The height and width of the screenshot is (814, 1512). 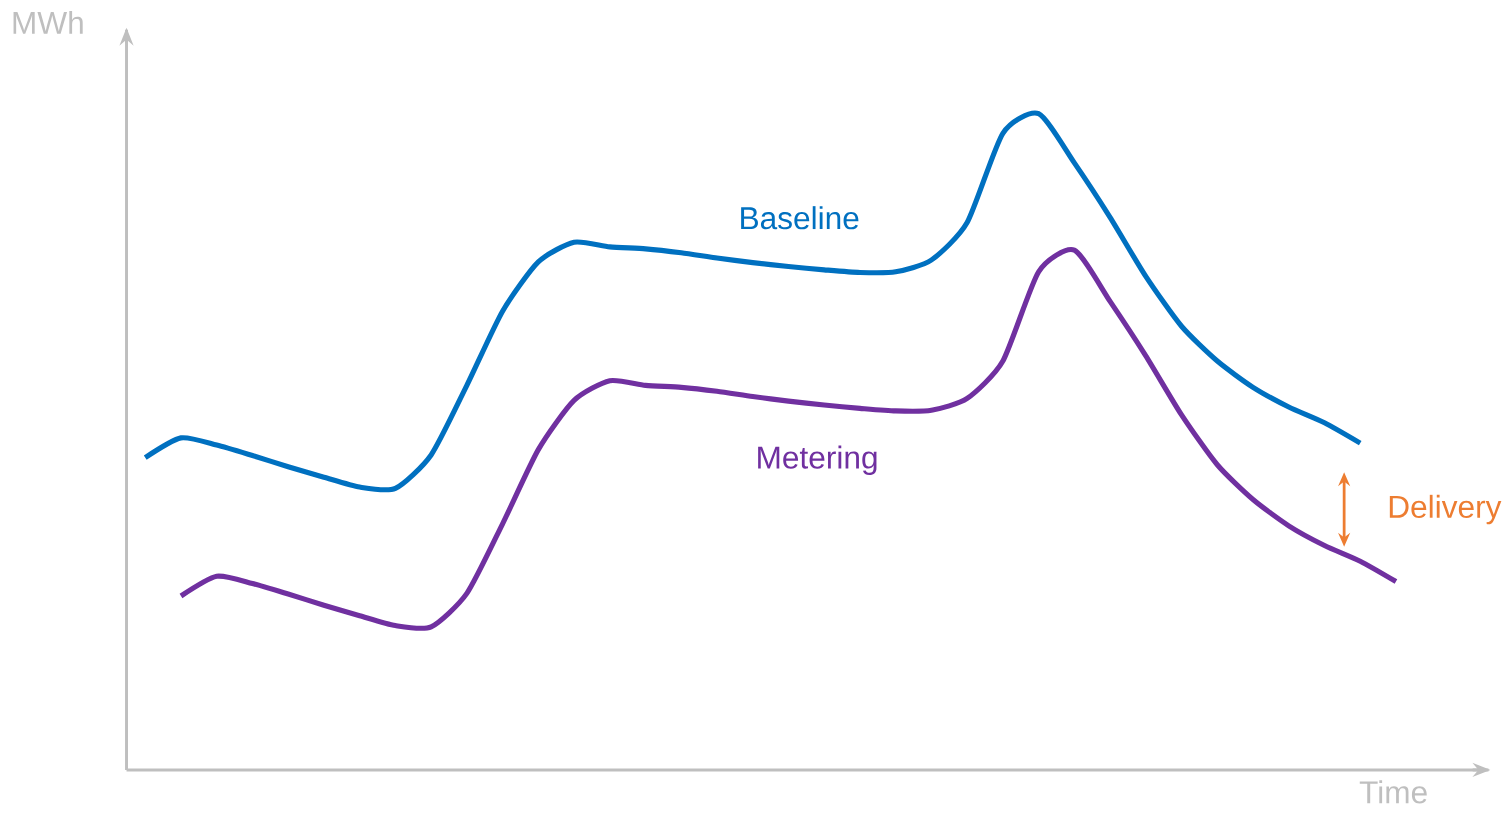 I want to click on series-label: Baseline, so click(x=800, y=217).